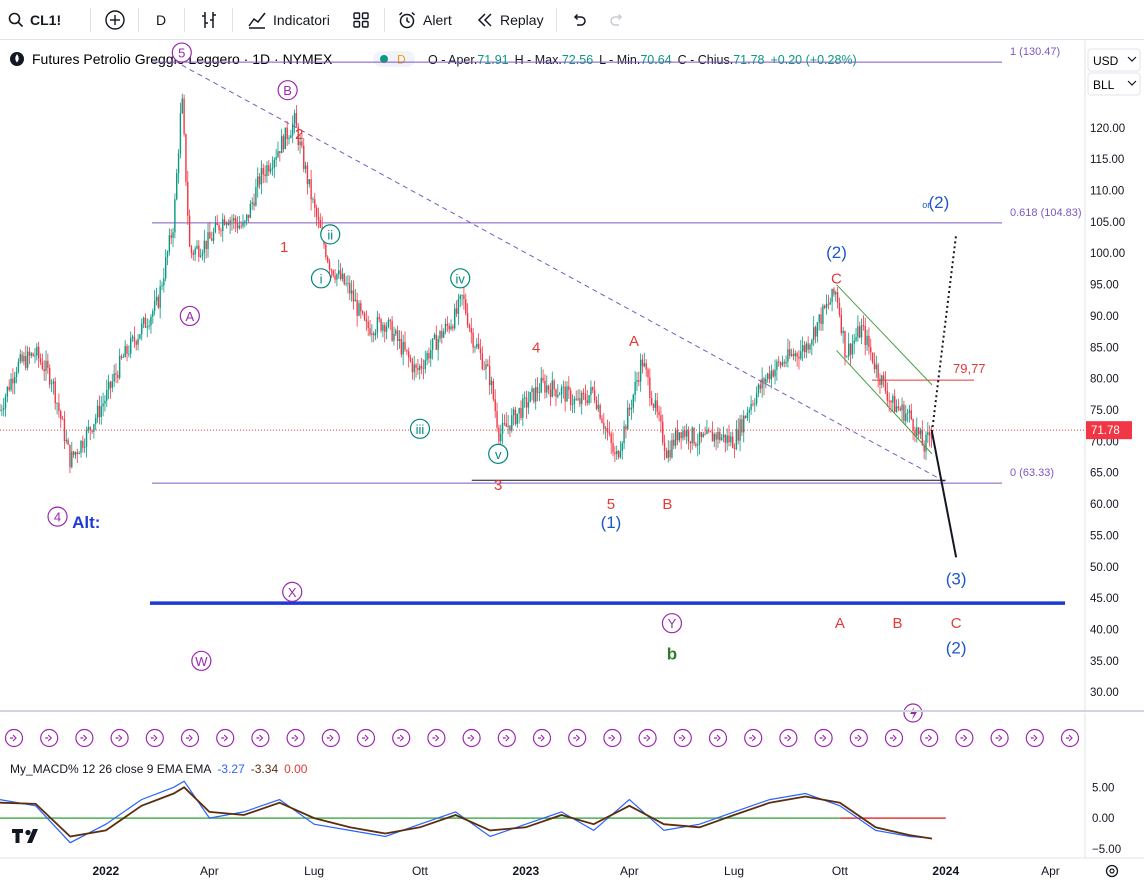  What do you see at coordinates (460, 278) in the screenshot?
I see `wave-label-circle` at bounding box center [460, 278].